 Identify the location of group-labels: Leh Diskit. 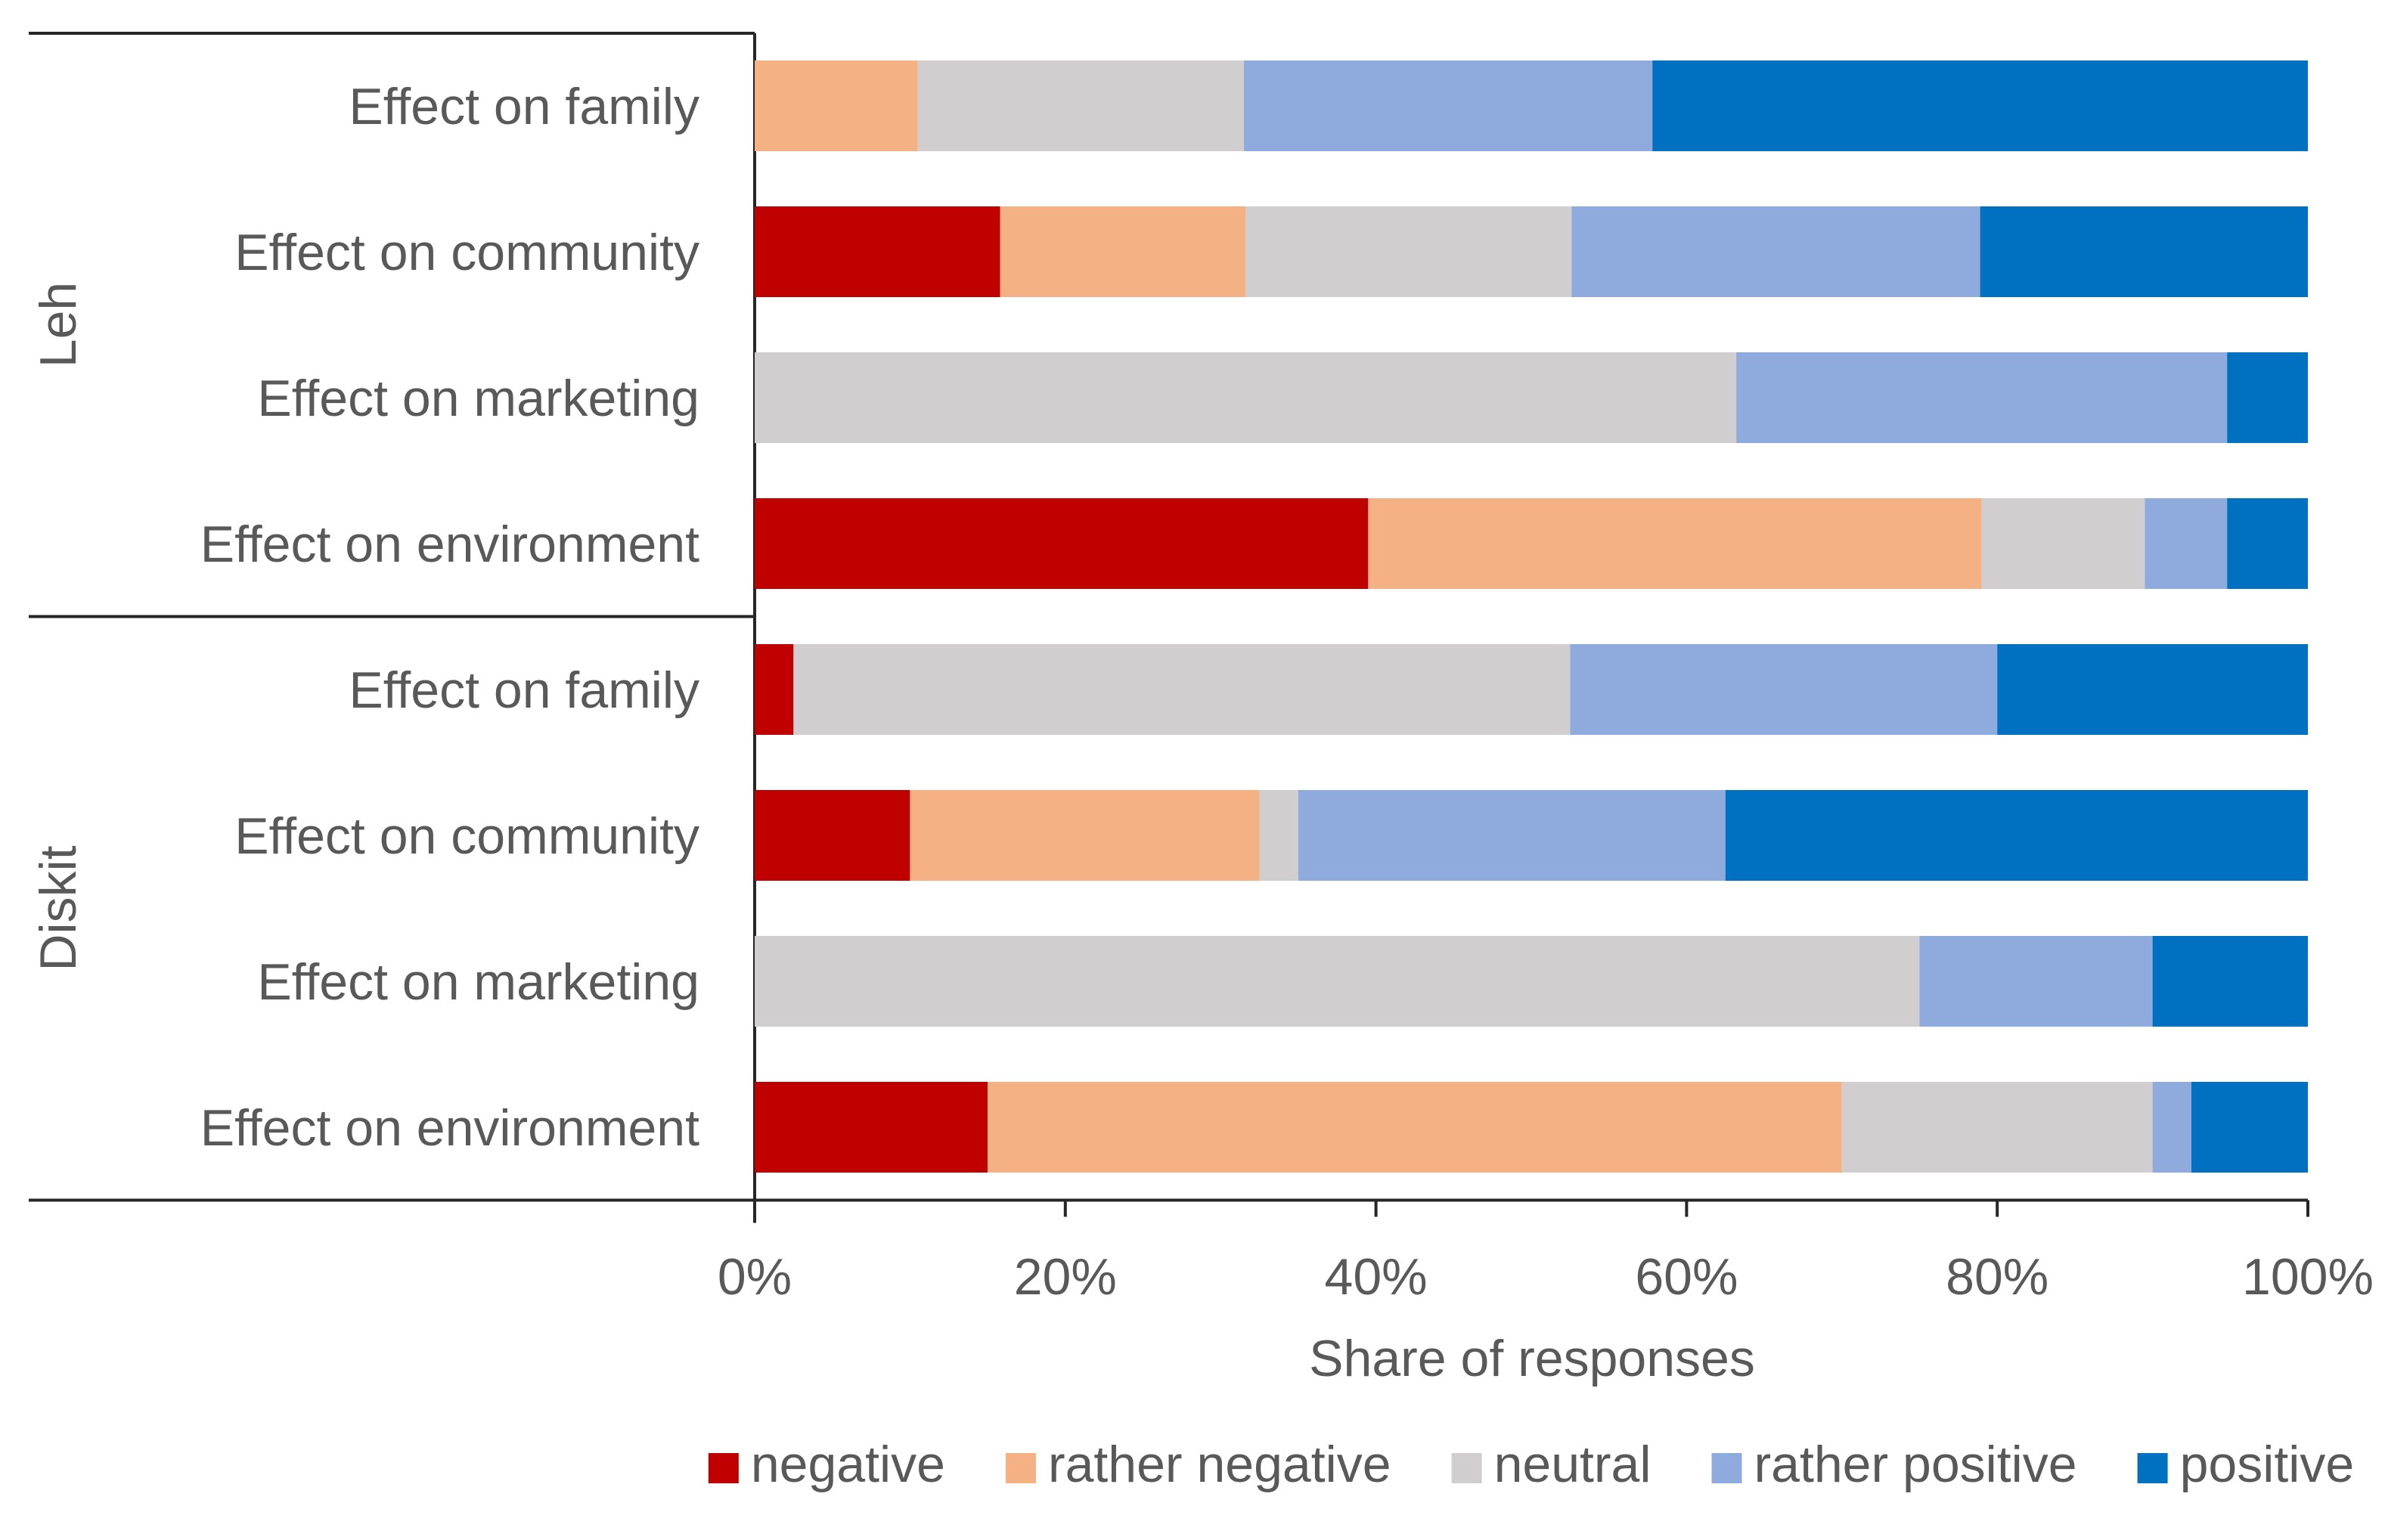
(58, 626).